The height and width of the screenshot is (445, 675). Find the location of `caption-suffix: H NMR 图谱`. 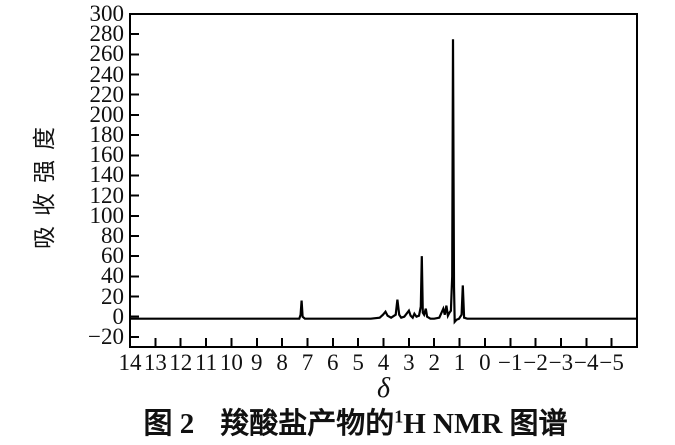

caption-suffix: H NMR 图谱 is located at coordinates (485, 424).